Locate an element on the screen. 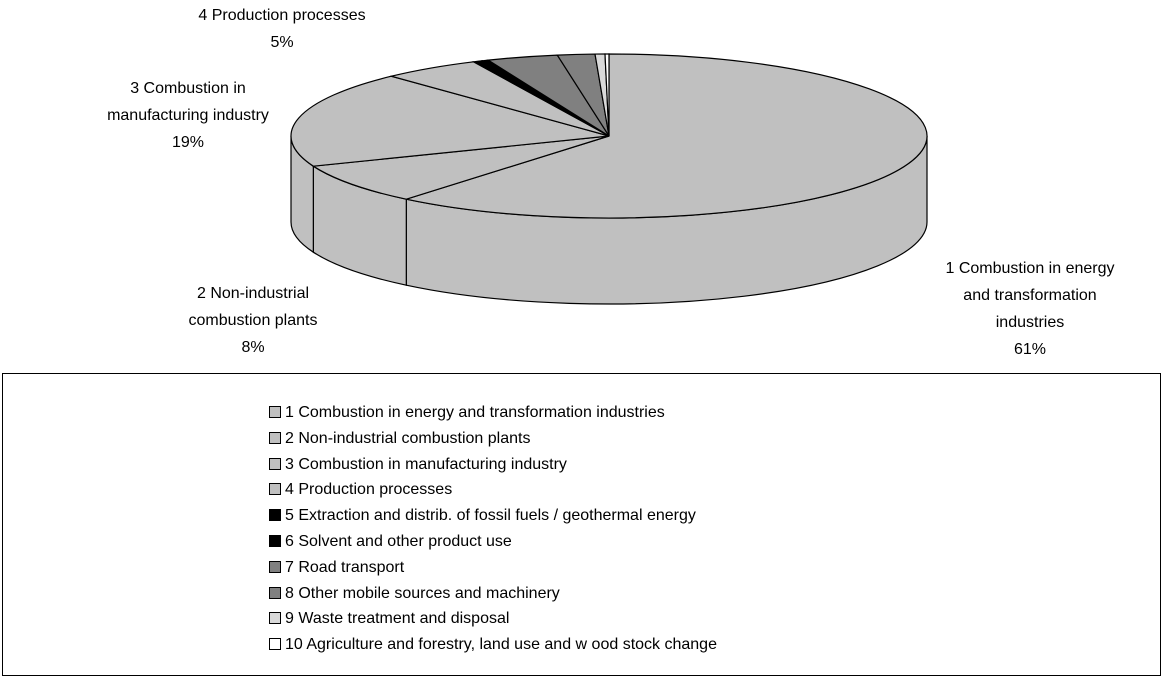  legend-item: 2 Non-industrial combustion plants is located at coordinates (399, 439).